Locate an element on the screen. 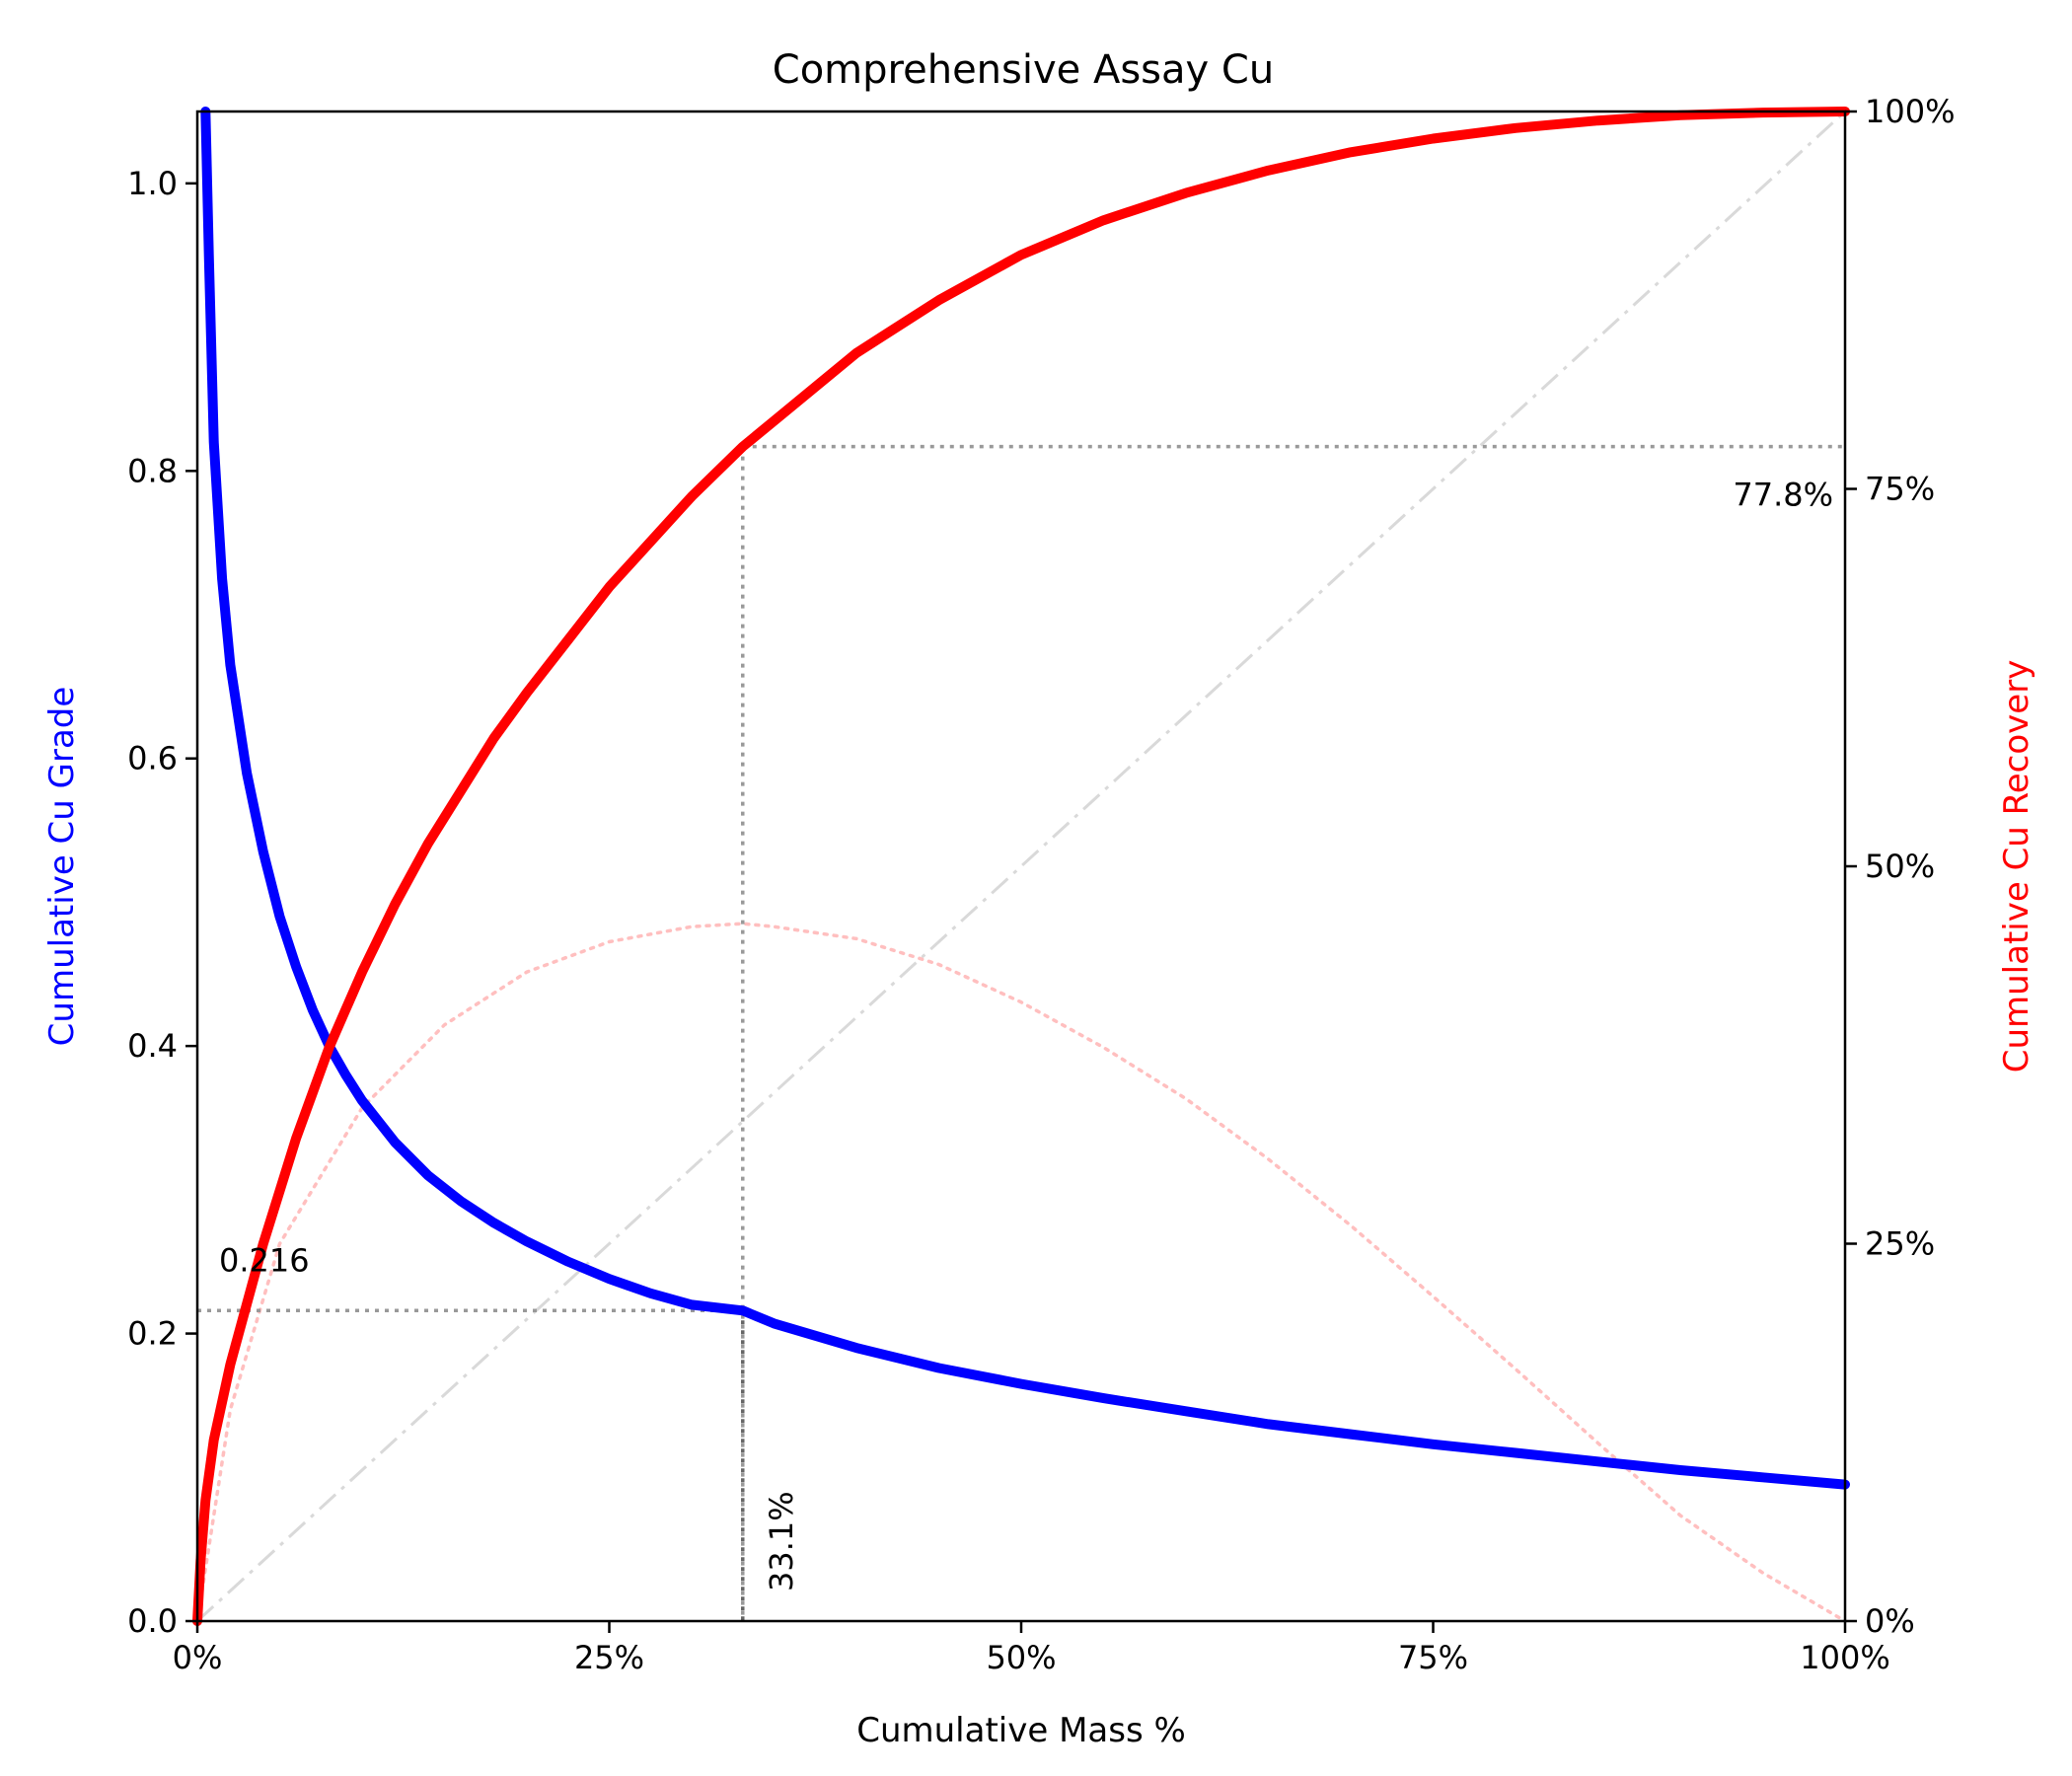  y-right-tick-label: 0% is located at coordinates (1890, 1621).